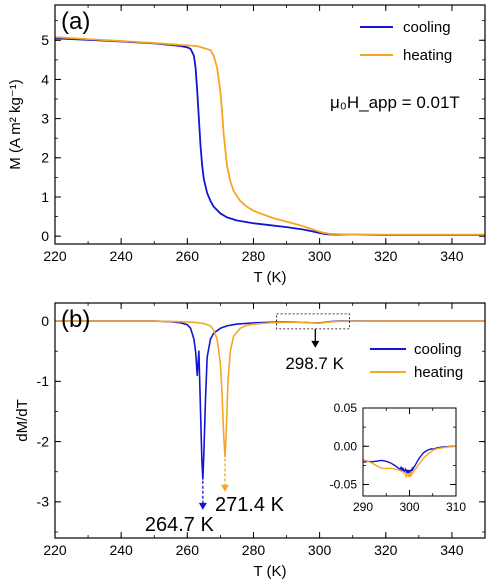 Image resolution: width=491 pixels, height=584 pixels. What do you see at coordinates (43, 441) in the screenshot?
I see `y-tick-label: -2` at bounding box center [43, 441].